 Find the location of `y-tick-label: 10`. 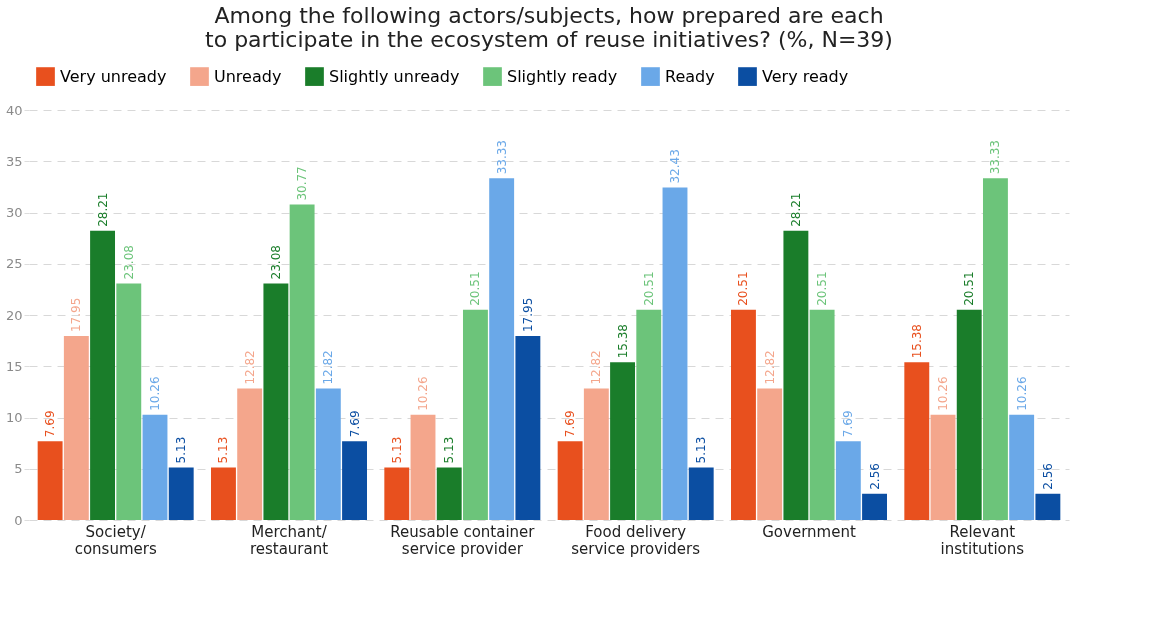

y-tick-label: 10 is located at coordinates (14, 417).